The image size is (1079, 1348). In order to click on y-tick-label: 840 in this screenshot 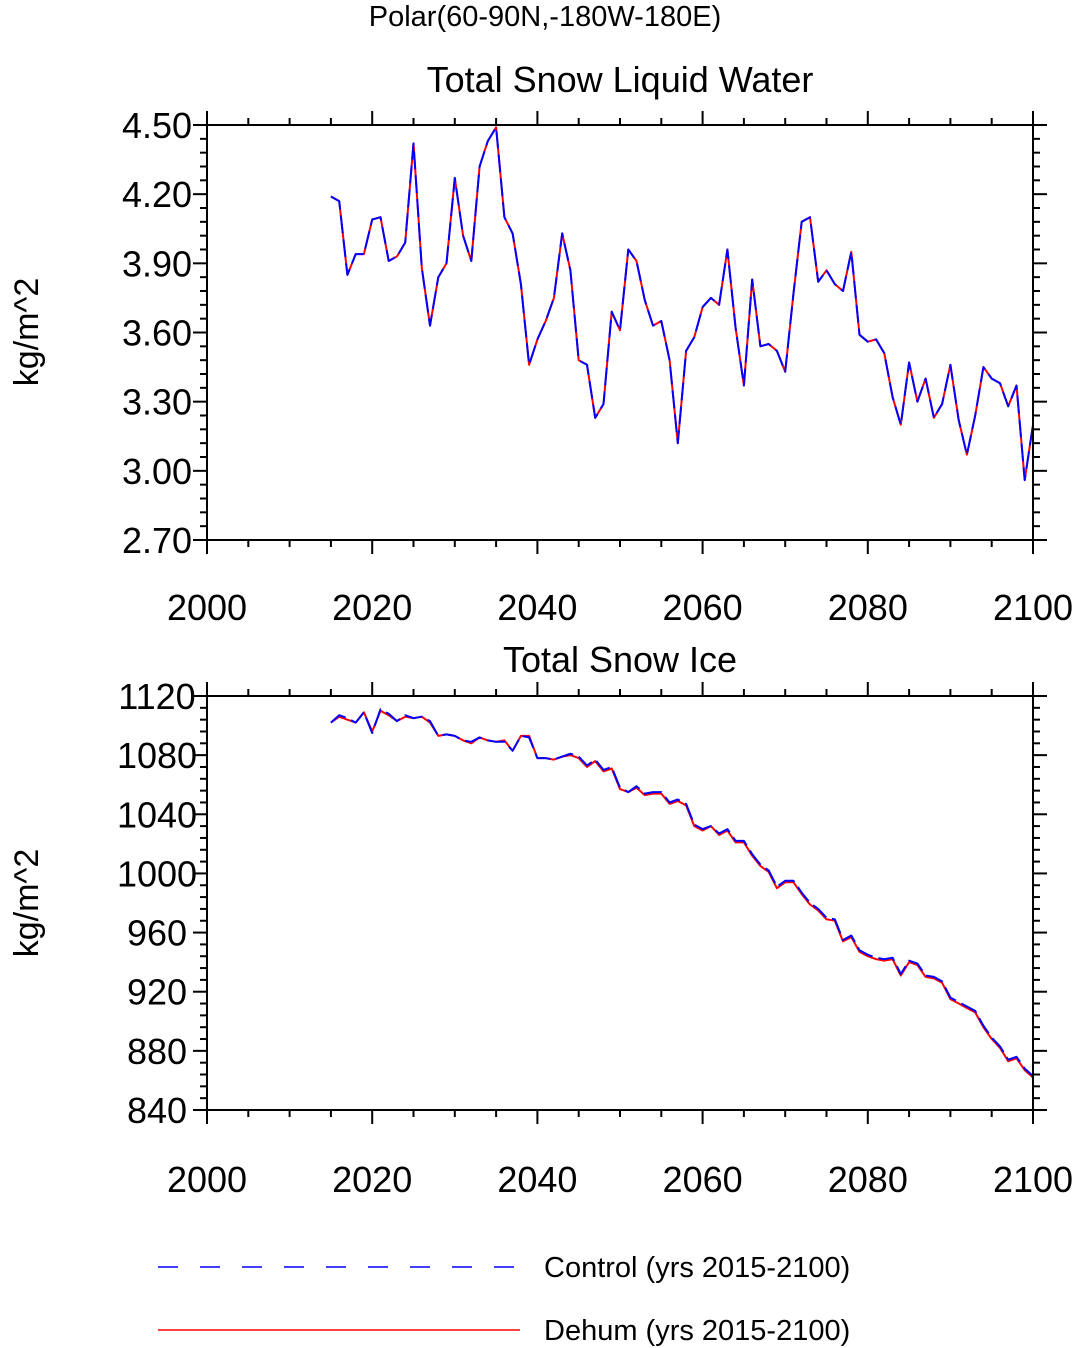, I will do `click(157, 1110)`.